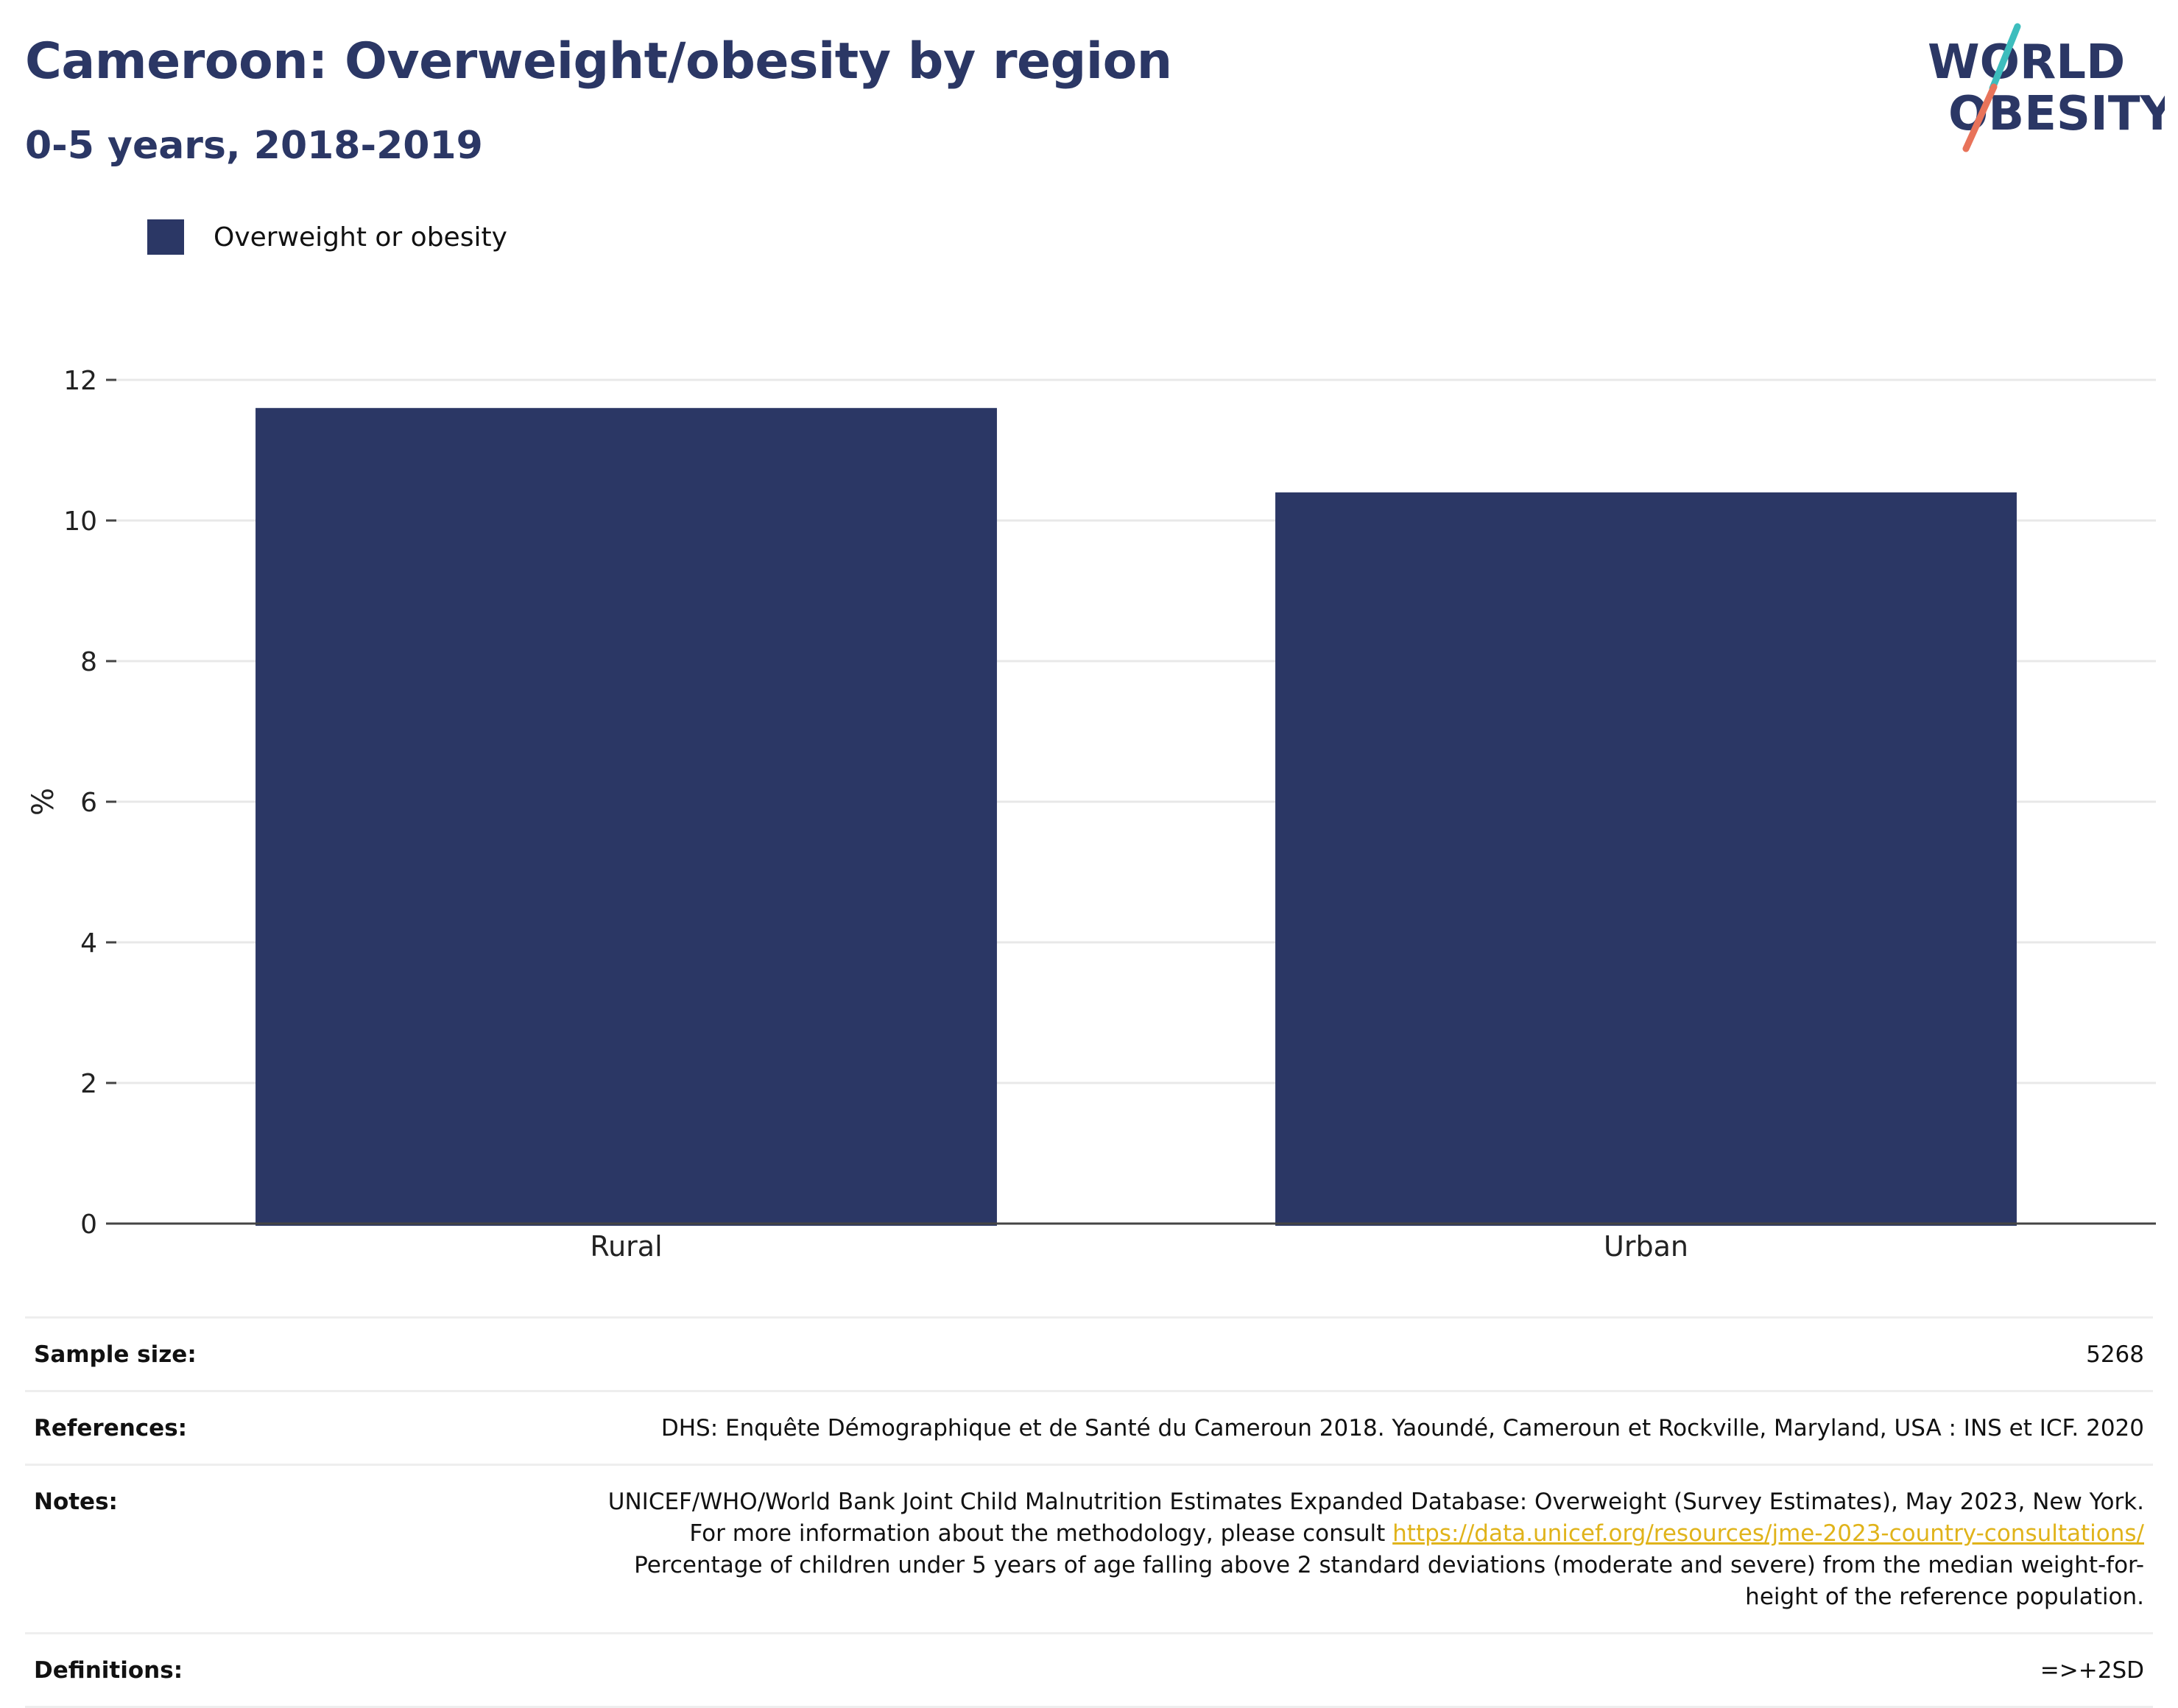 The image size is (2178, 1708). I want to click on sample-size-value: 5268, so click(2115, 1354).